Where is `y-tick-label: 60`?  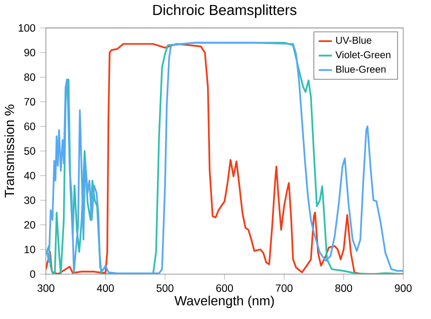 y-tick-label: 60 is located at coordinates (30, 126).